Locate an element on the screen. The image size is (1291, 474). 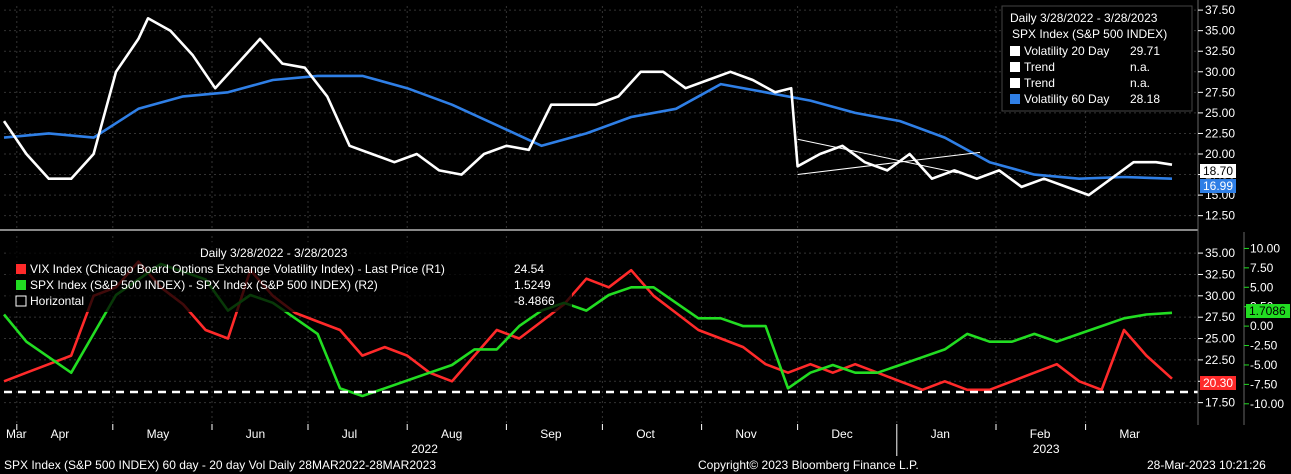
x-month-label: Sep is located at coordinates (551, 434).